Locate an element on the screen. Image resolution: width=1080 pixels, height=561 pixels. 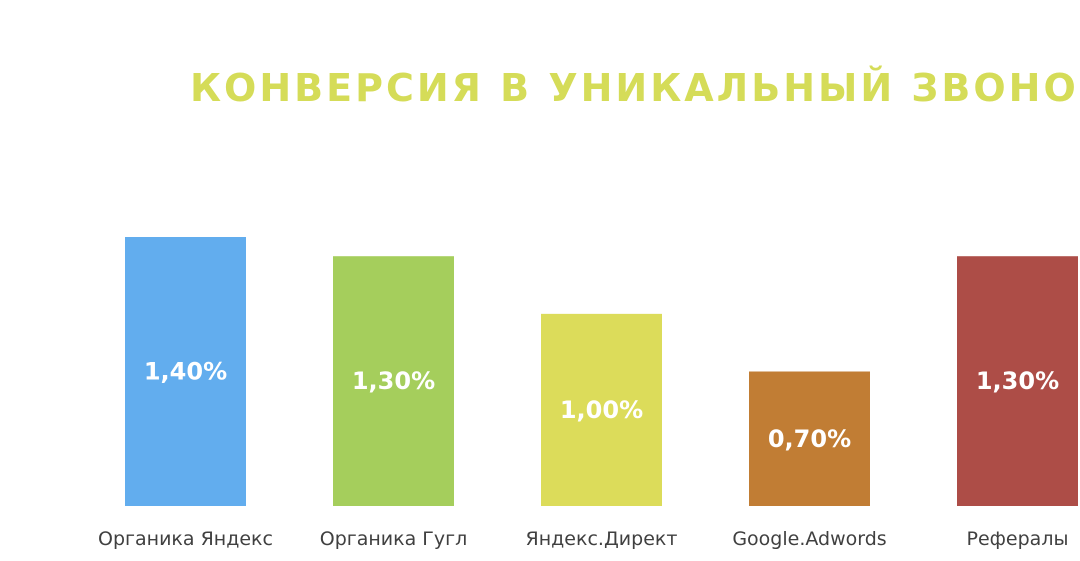
value-label-1: 1,40% is located at coordinates (185, 372).